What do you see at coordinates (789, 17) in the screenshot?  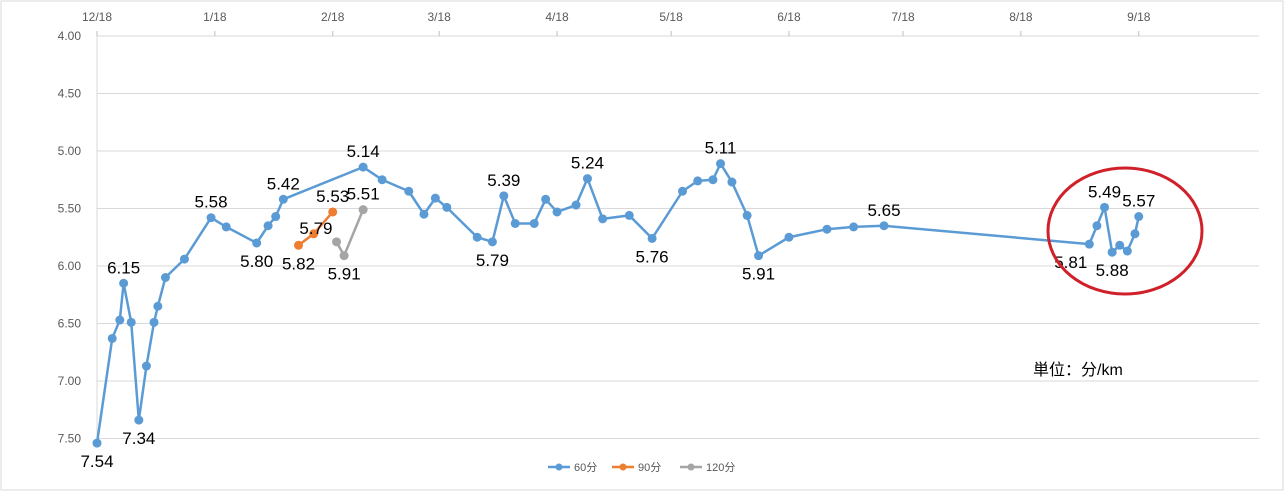 I see `x-tick-label: 6/18` at bounding box center [789, 17].